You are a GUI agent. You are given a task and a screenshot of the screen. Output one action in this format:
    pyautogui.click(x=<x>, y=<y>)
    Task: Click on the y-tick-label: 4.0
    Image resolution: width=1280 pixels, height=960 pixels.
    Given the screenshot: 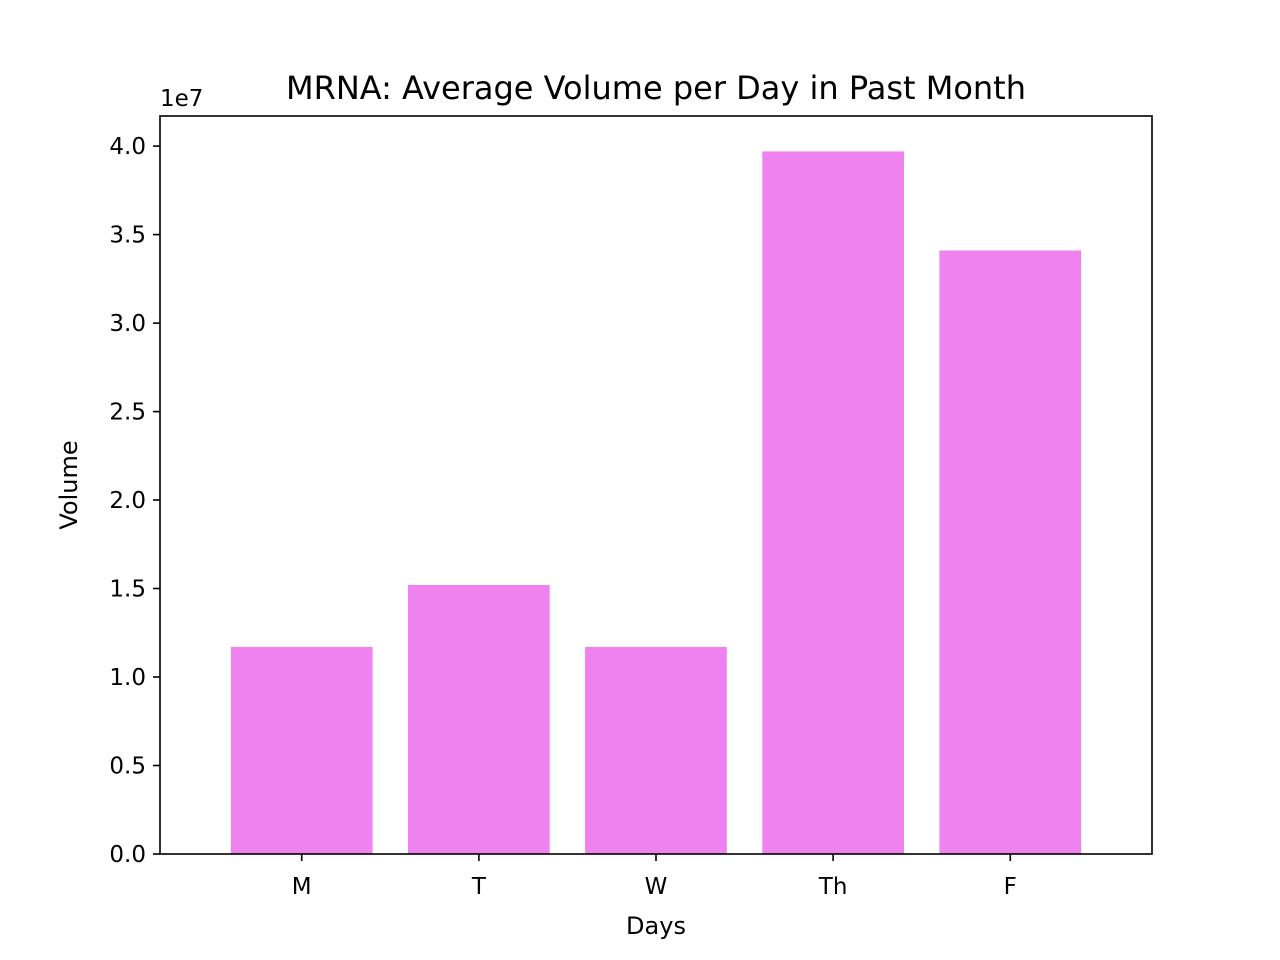 What is the action you would take?
    pyautogui.click(x=127, y=147)
    